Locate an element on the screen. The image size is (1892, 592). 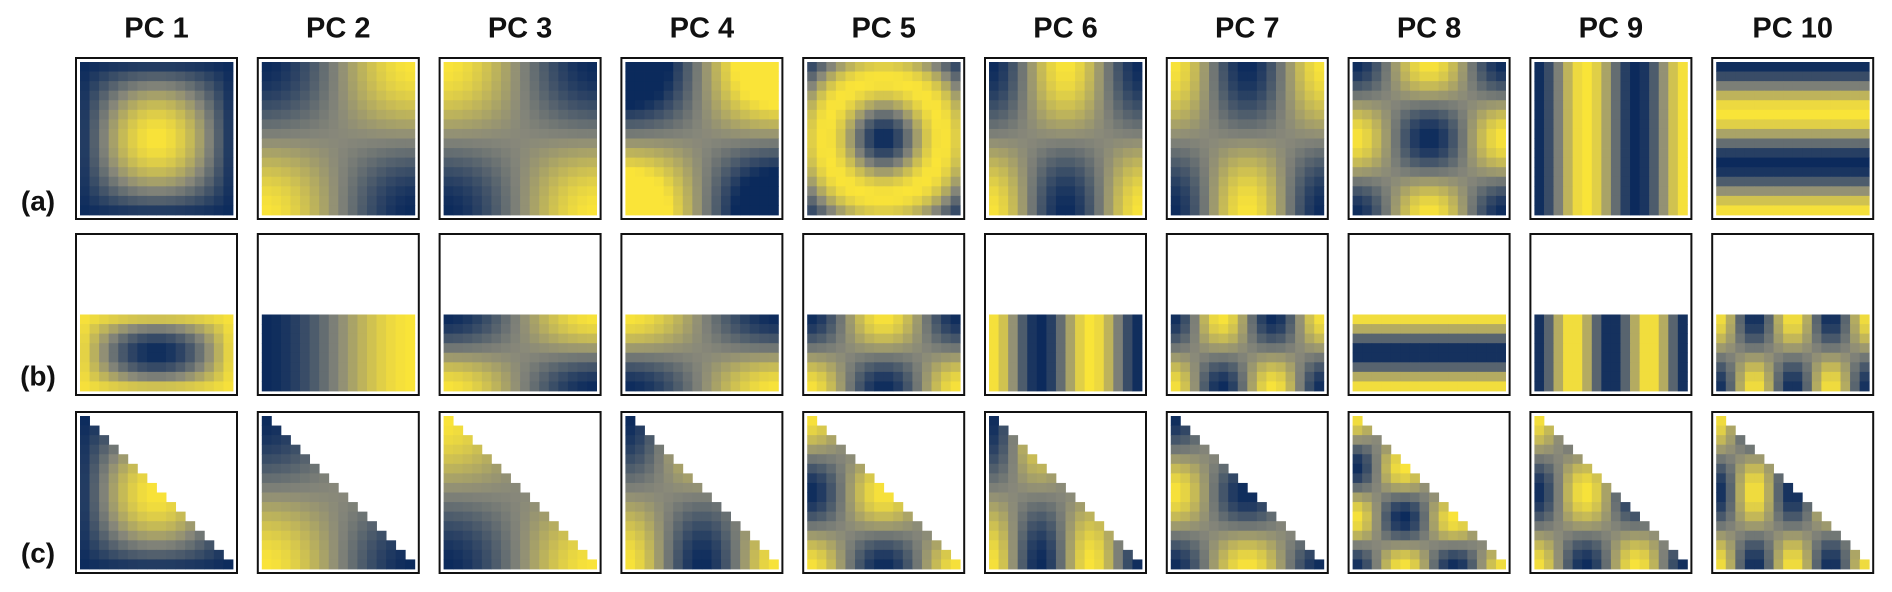
panel is located at coordinates (520, 314).